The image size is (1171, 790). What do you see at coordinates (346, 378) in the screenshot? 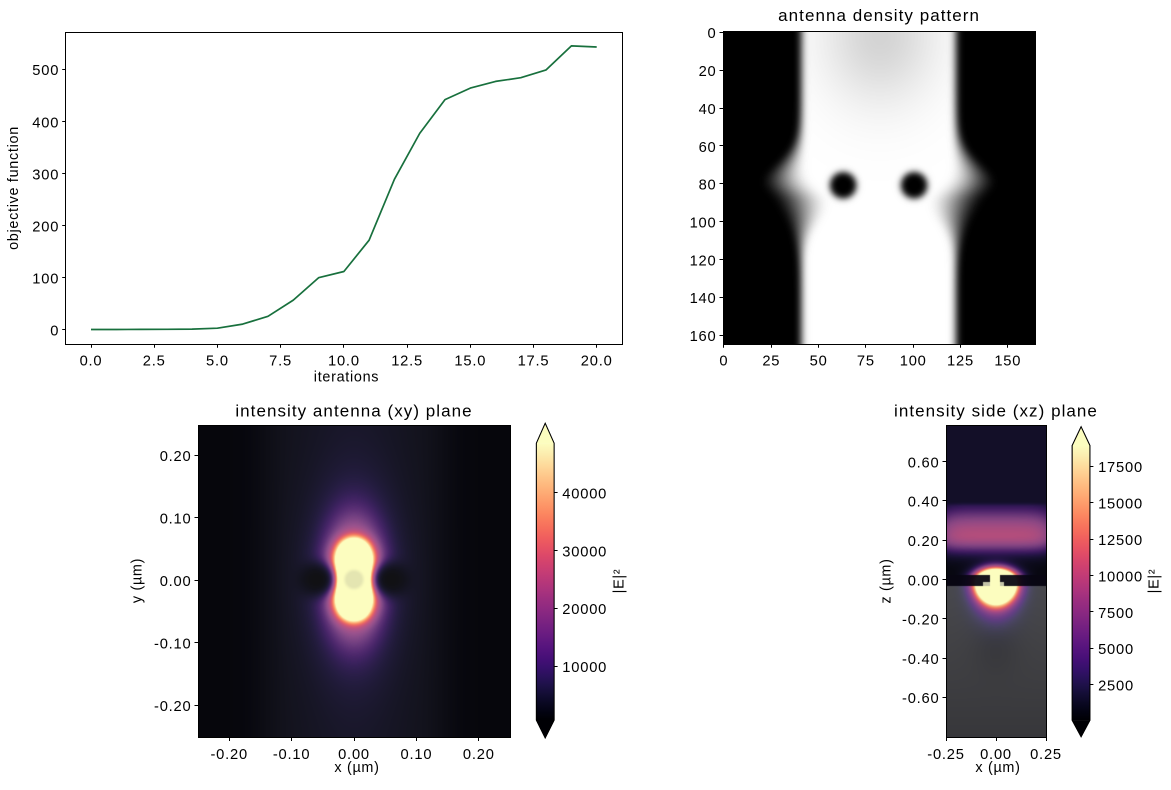
I see `svg-text: iterations` at bounding box center [346, 378].